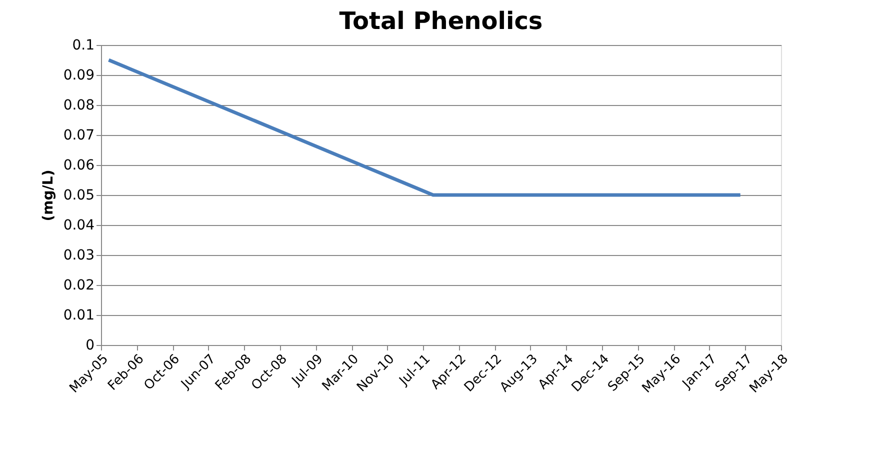 Image resolution: width=886 pixels, height=462 pixels. Describe the element at coordinates (78, 136) in the screenshot. I see `y-tick-label: 0.07` at that location.